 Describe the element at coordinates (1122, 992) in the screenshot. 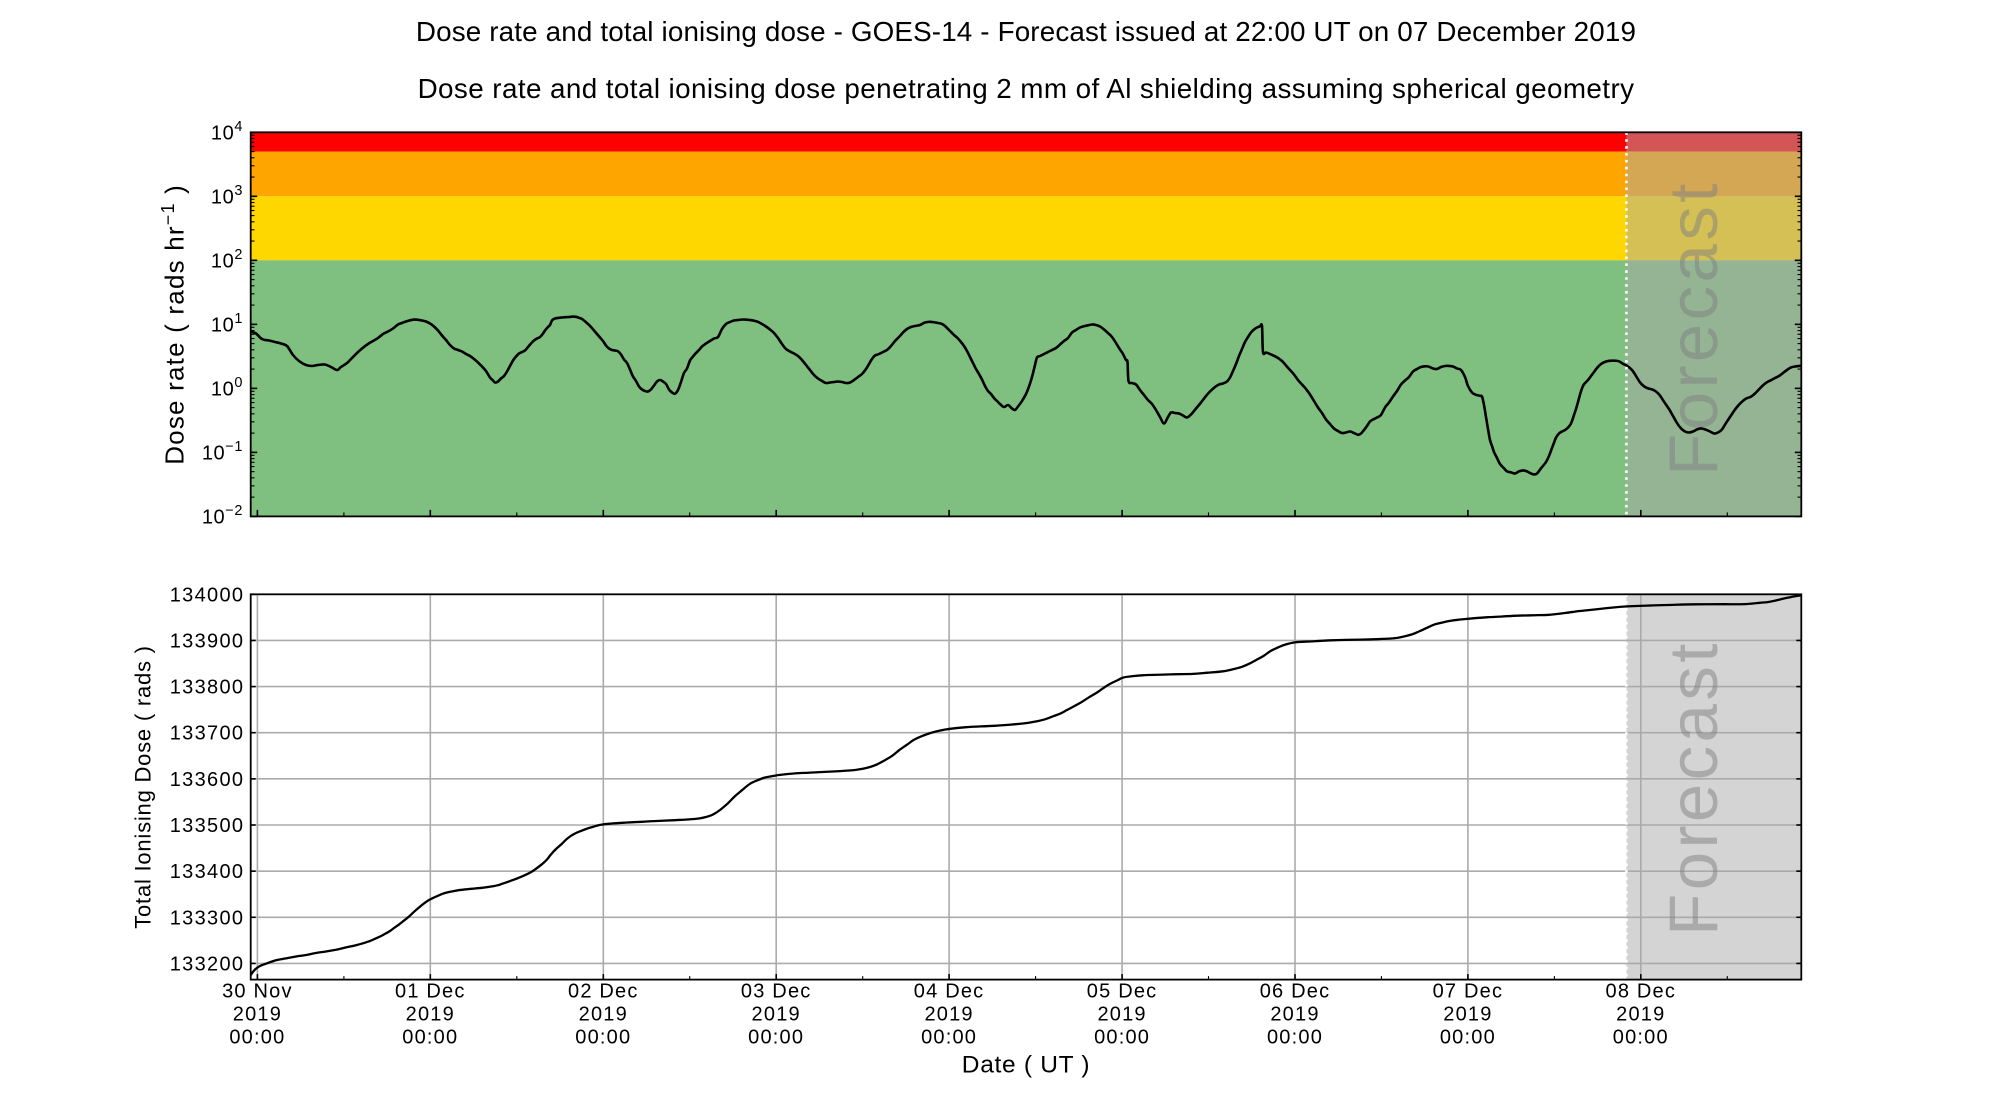

I see `svg-text: 05 Dec` at that location.